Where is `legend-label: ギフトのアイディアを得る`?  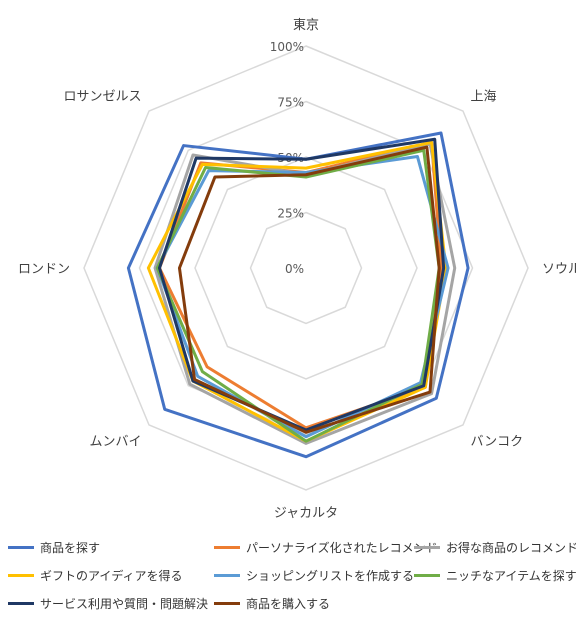
legend-label: ギフトのアイディアを得る is located at coordinates (111, 575).